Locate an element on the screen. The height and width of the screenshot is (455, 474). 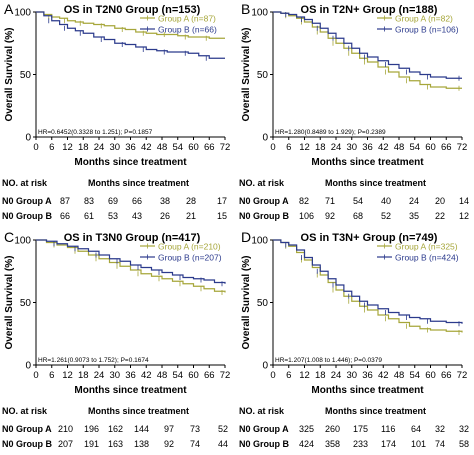
risk-value: 175 is located at coordinates (361, 429).